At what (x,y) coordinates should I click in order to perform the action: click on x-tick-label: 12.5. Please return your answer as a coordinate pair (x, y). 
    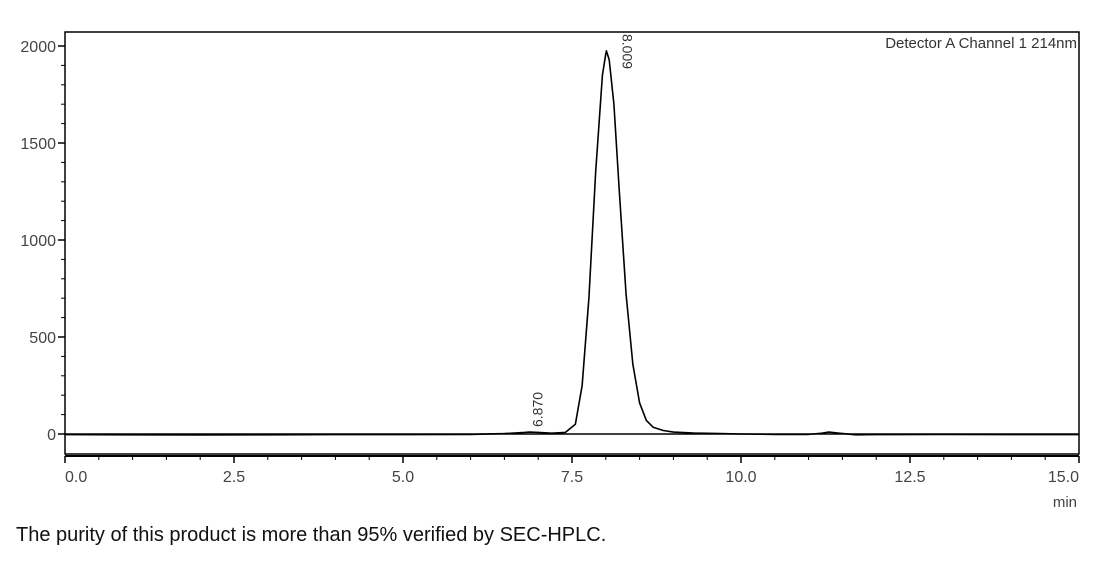
    Looking at the image, I should click on (909, 477).